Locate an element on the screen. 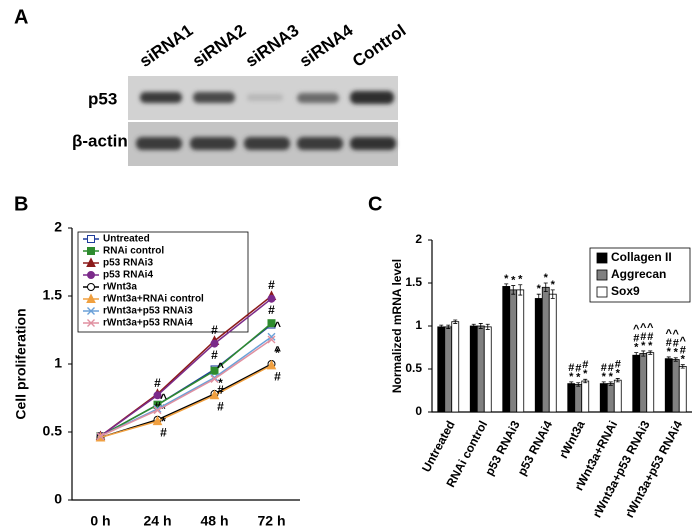  y-axis-label: Cell proliferation is located at coordinates (21, 363).